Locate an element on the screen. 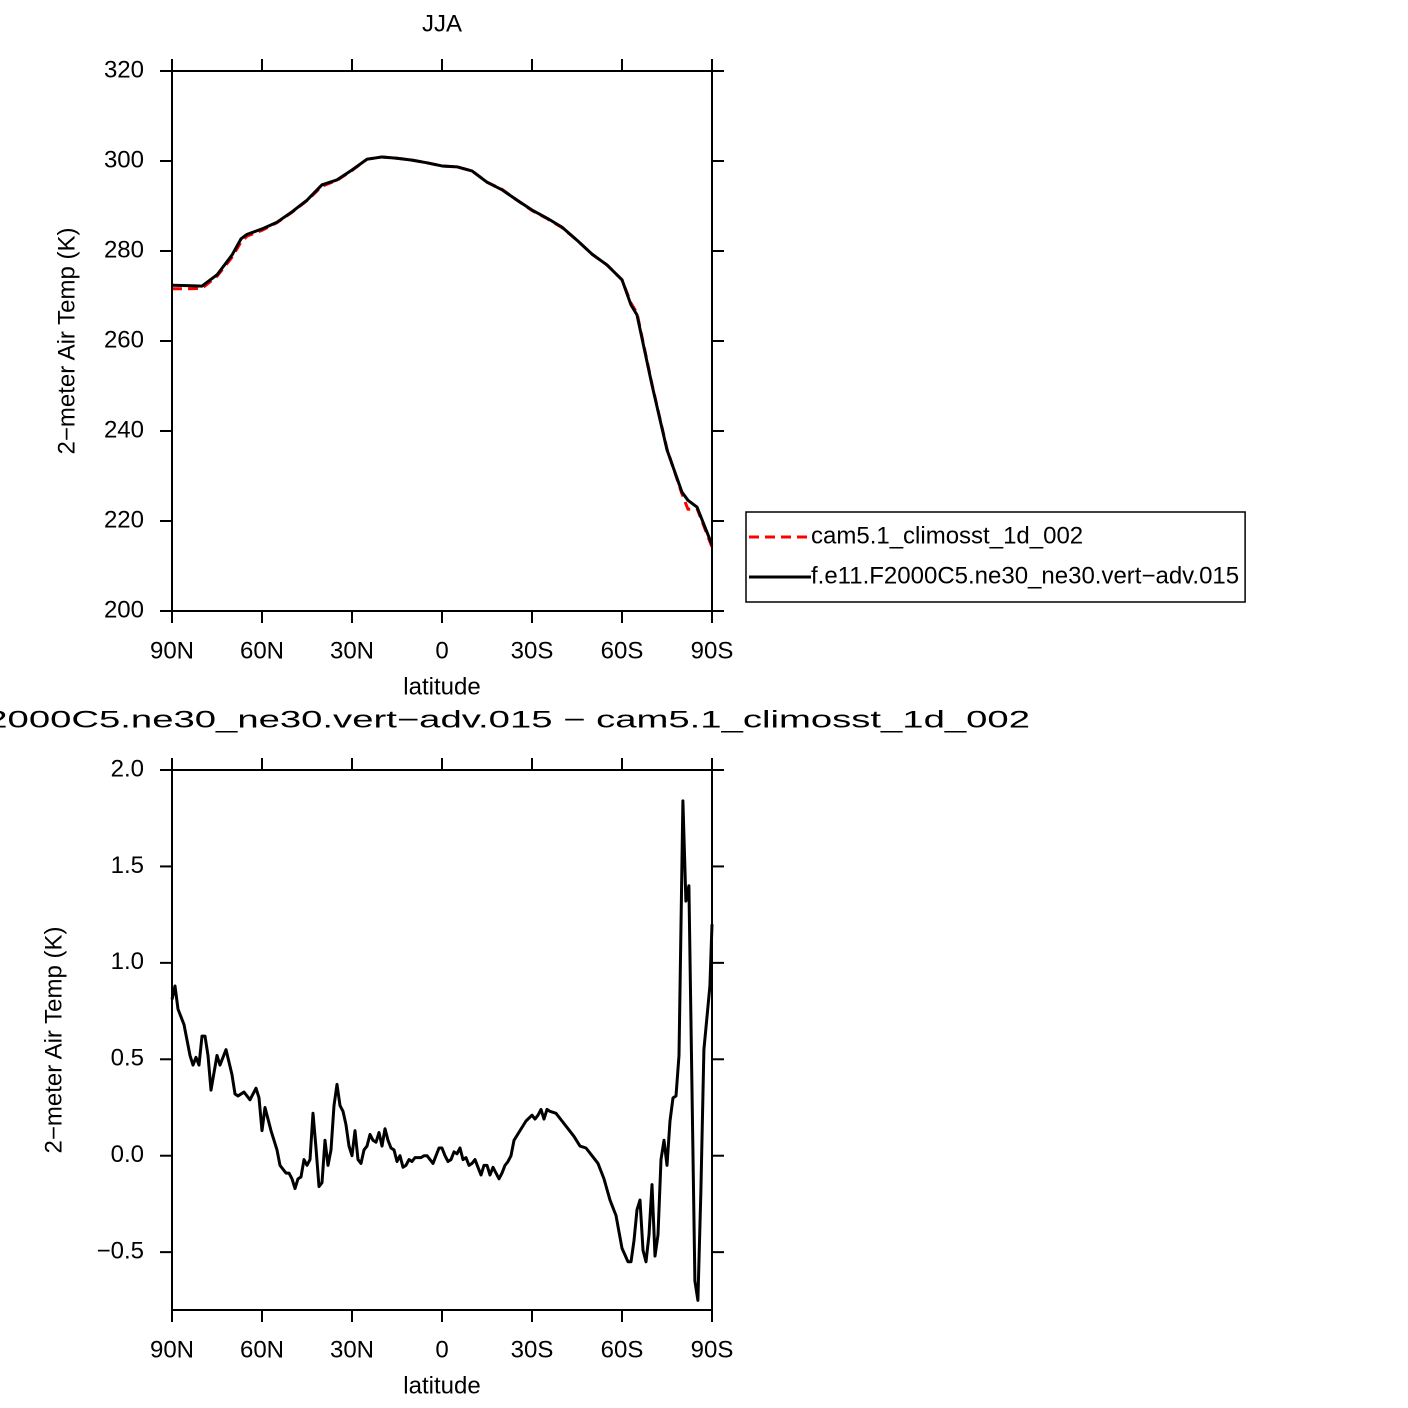 Image resolution: width=1408 pixels, height=1408 pixels. y-tick-label: 240 is located at coordinates (124, 429).